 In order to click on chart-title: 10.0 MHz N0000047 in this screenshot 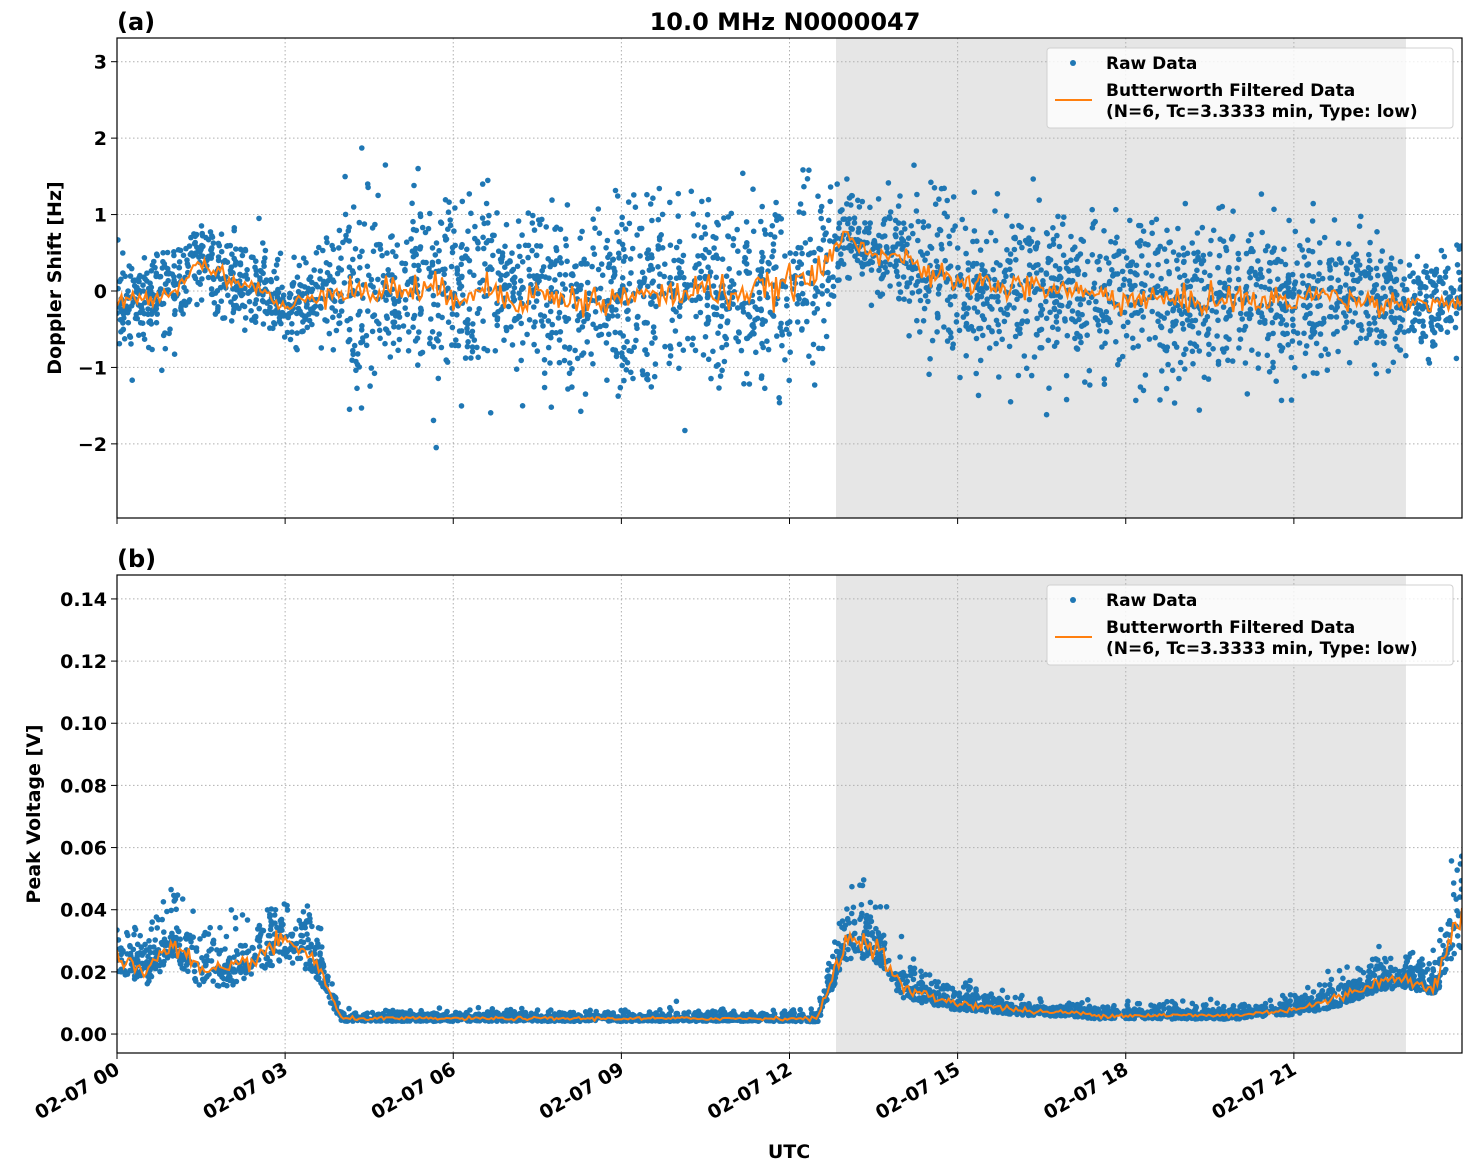, I will do `click(785, 22)`.